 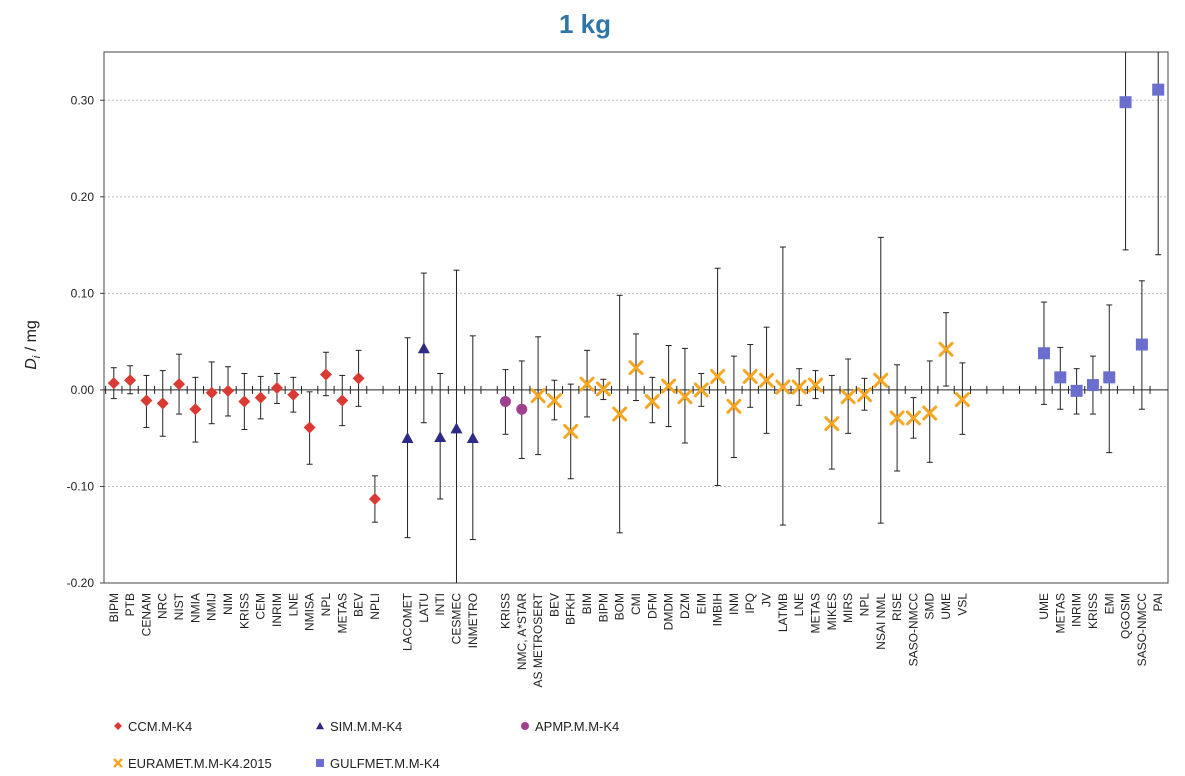 I want to click on category-label: SASO-NMCC, so click(x=913, y=630).